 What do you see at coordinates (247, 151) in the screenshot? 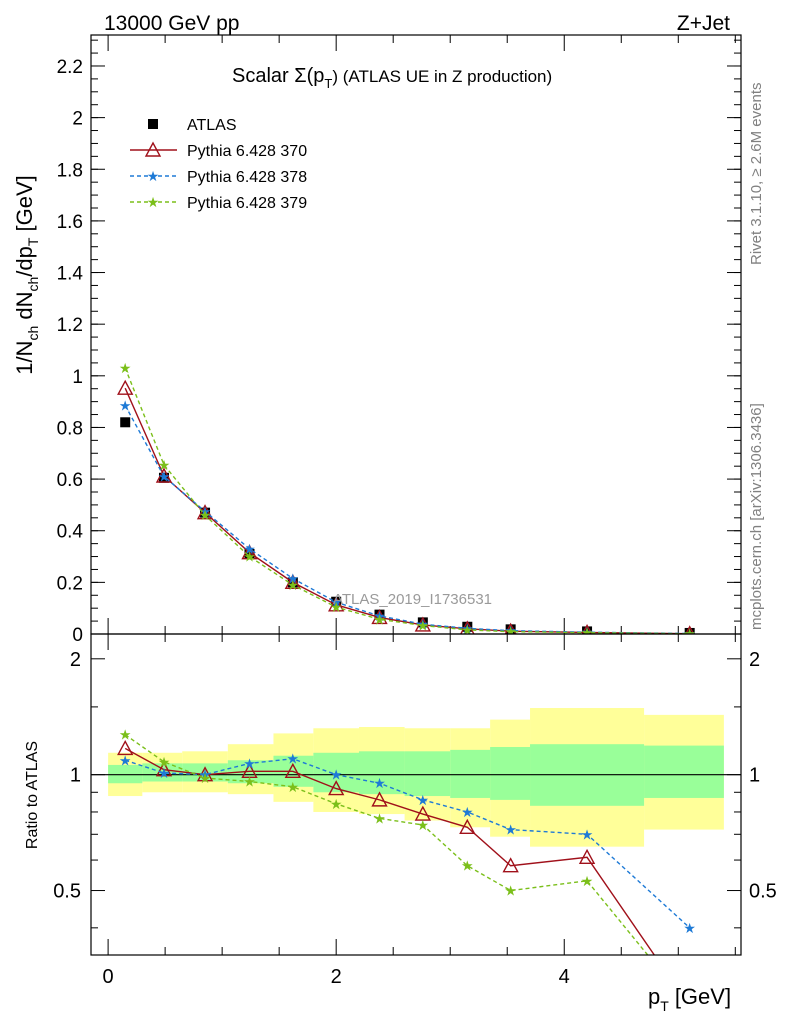
I see `legend-label-370: Pythia 6.428 370` at bounding box center [247, 151].